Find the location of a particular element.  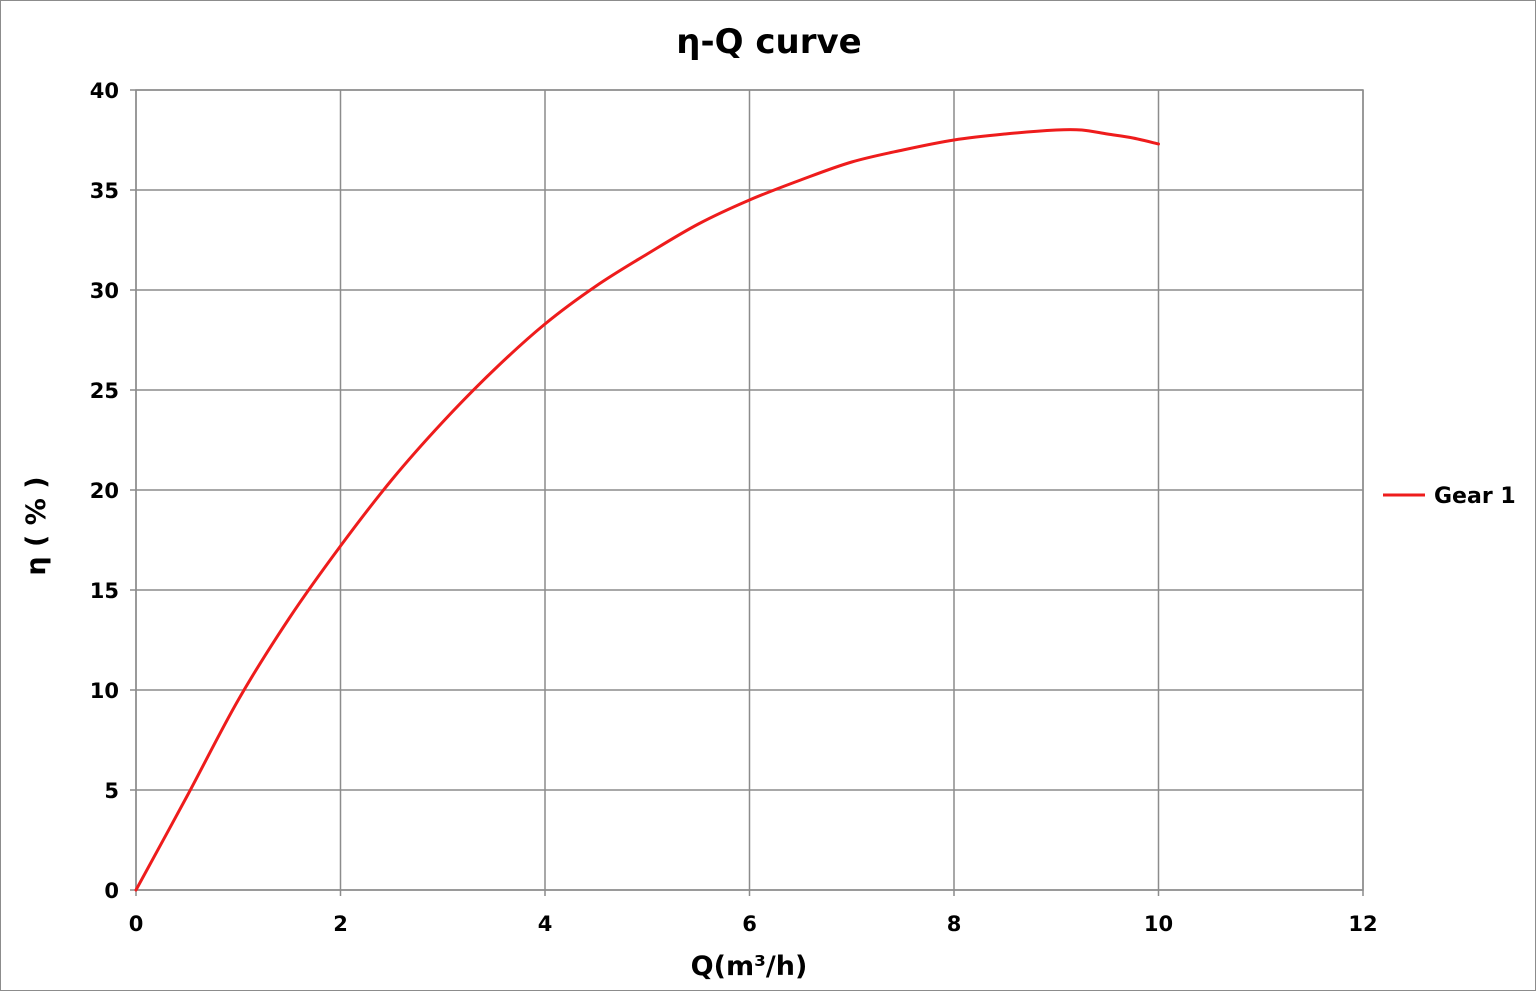

y-tick-label: 35 is located at coordinates (104, 191).